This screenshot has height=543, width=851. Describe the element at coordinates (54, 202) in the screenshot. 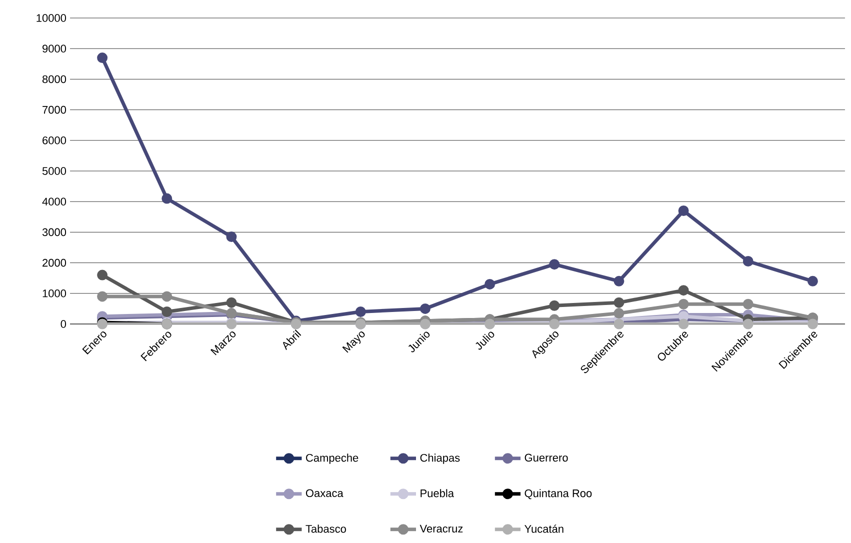

I see `y-tick-label: 4000` at that location.